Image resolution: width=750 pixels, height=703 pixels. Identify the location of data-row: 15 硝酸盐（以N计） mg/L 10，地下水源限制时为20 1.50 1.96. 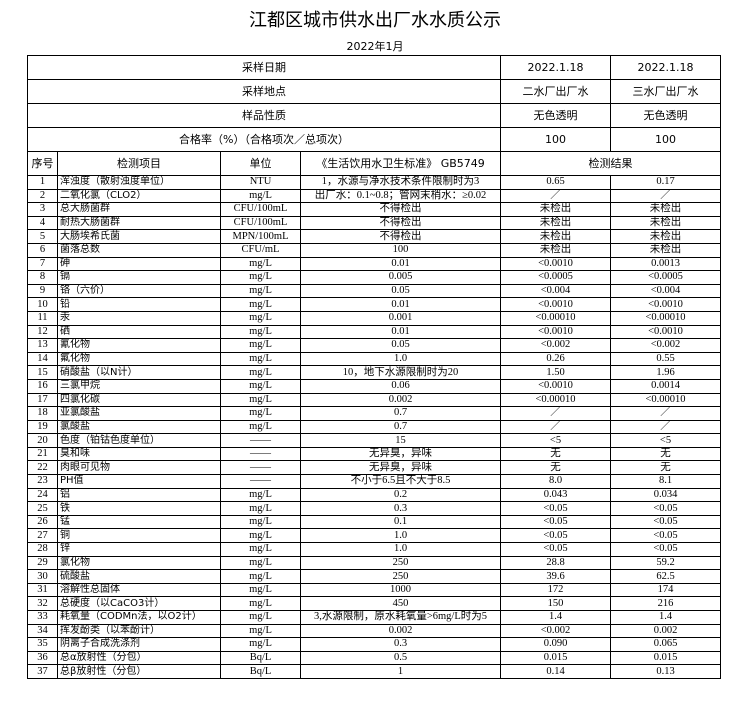
(374, 372).